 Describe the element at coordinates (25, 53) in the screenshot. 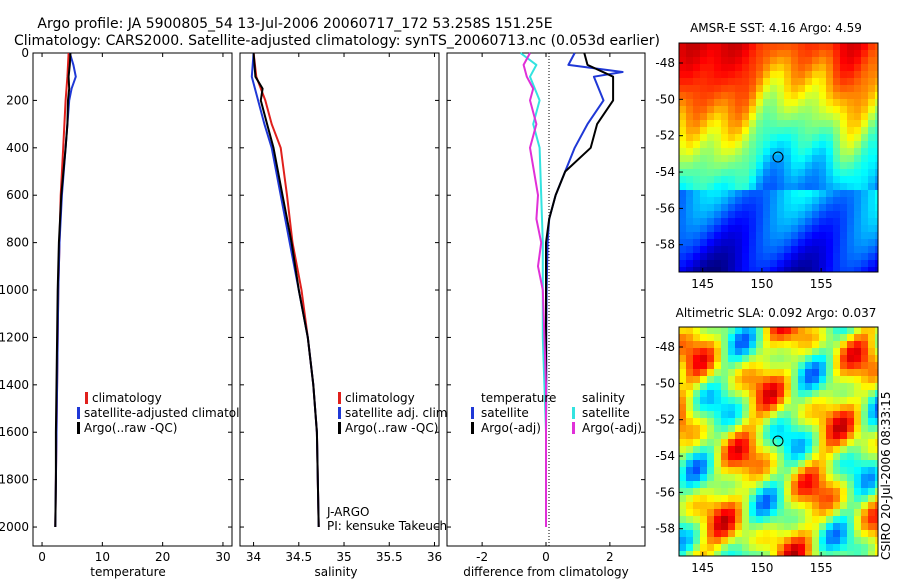

I see `y-tick-label: 0` at that location.